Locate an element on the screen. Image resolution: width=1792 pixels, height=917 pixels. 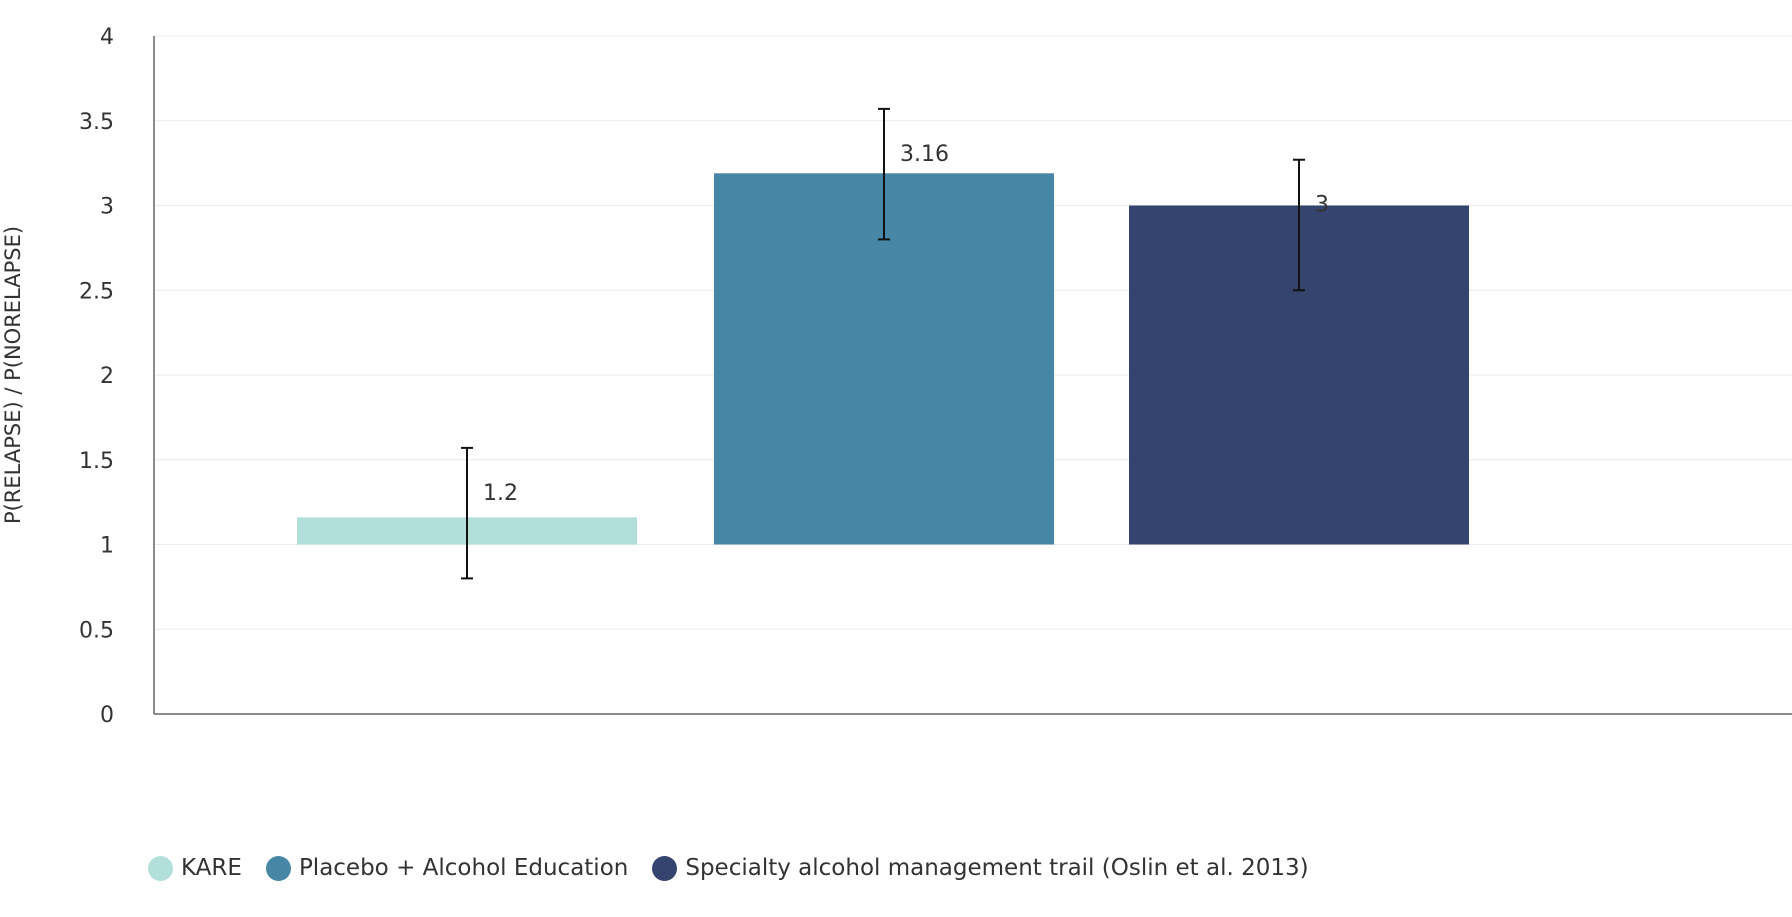
y-tick-label: 3.5 is located at coordinates (96, 122).